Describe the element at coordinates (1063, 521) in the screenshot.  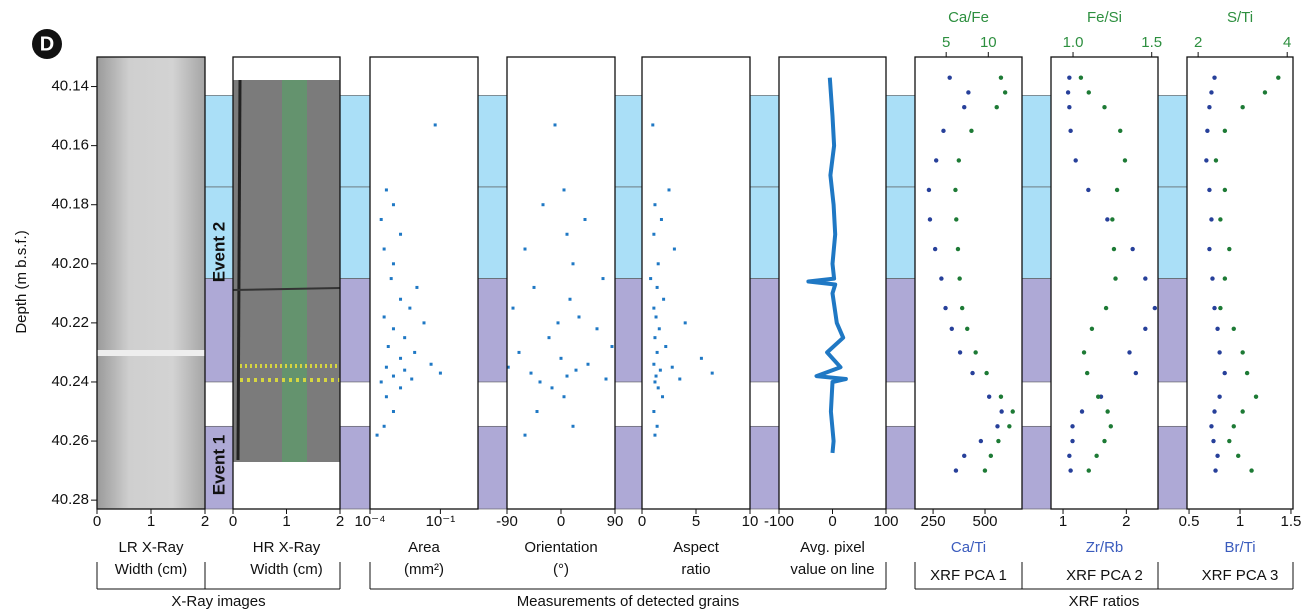
I see `x-tick-label: 1` at that location.